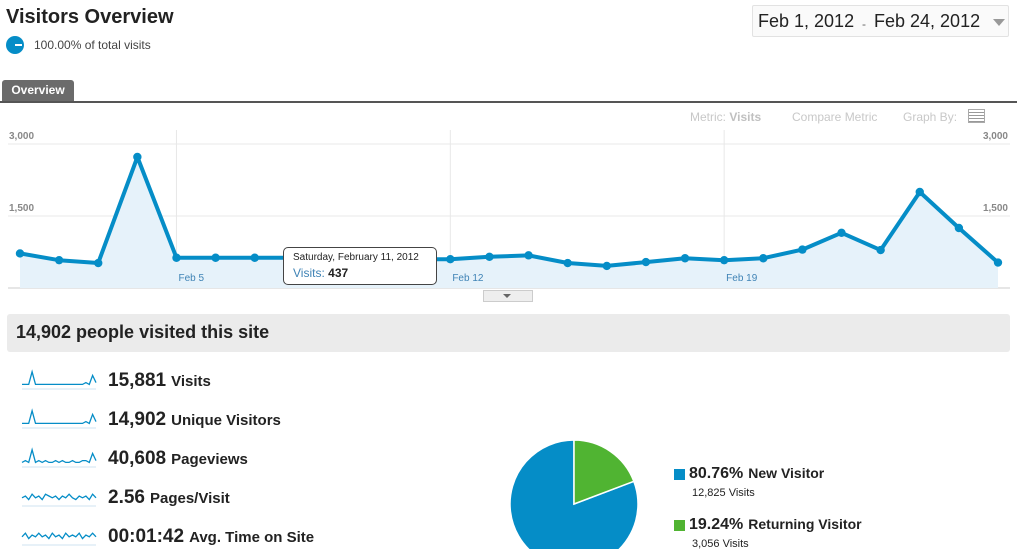 The height and width of the screenshot is (552, 1017). I want to click on metric-value: 15,881, so click(137, 380).